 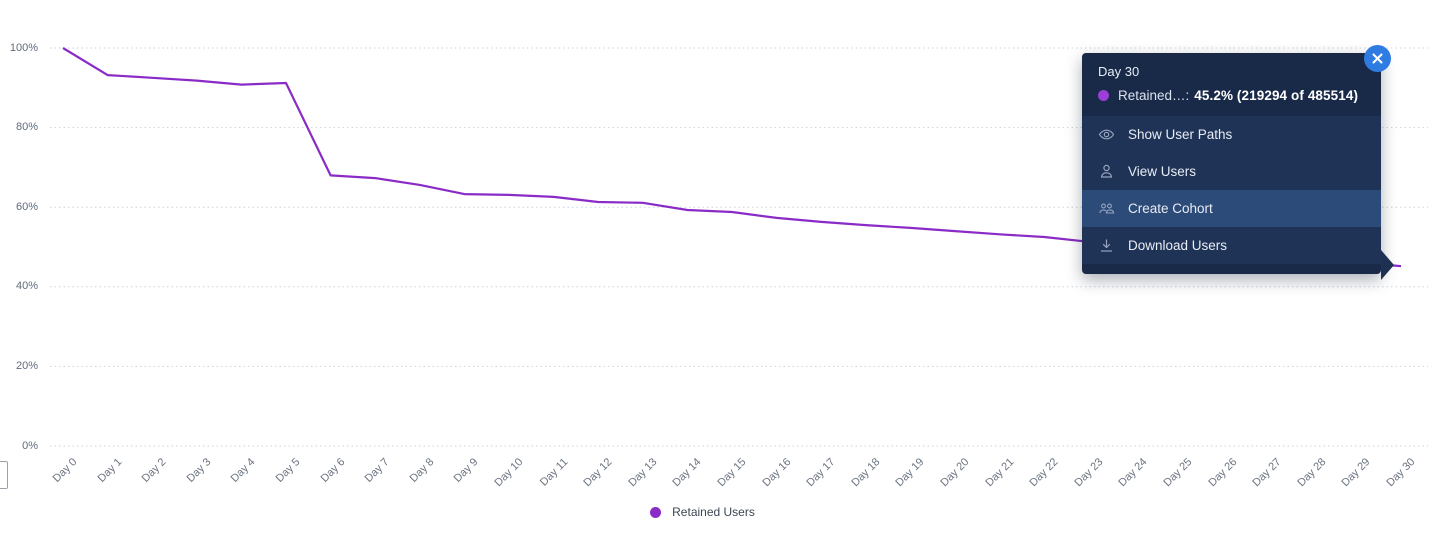 I want to click on legend: Retained Users, so click(x=702, y=512).